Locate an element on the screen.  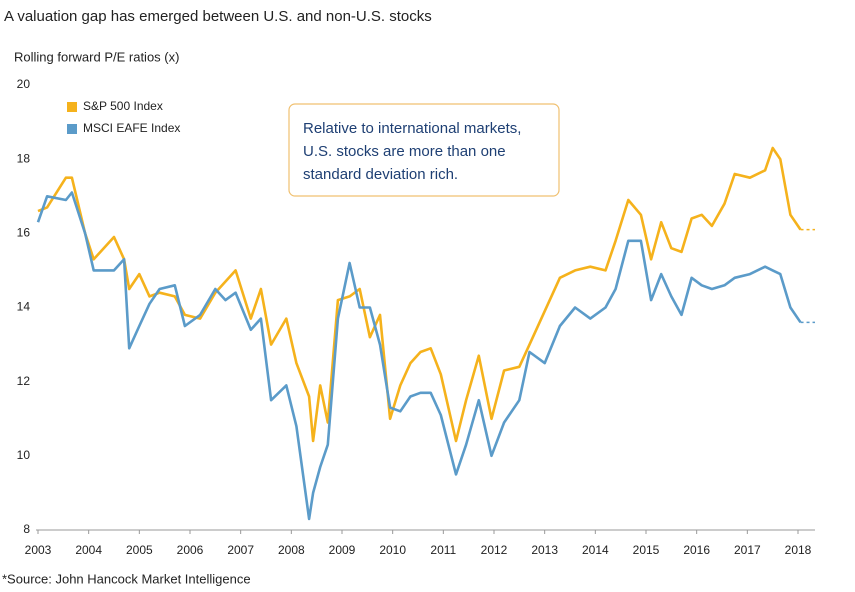
annotation-box is located at coordinates (424, 150).